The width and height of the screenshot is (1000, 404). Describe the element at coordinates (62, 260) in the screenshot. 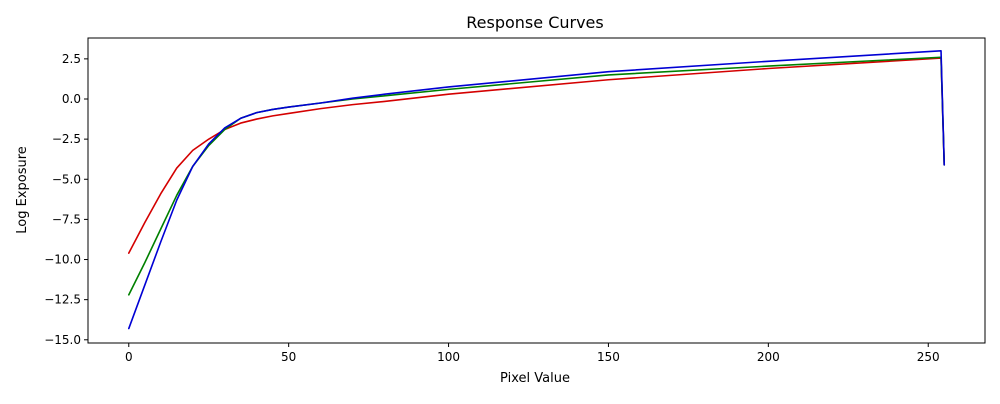

I see `y-tick-label: −10.0` at that location.